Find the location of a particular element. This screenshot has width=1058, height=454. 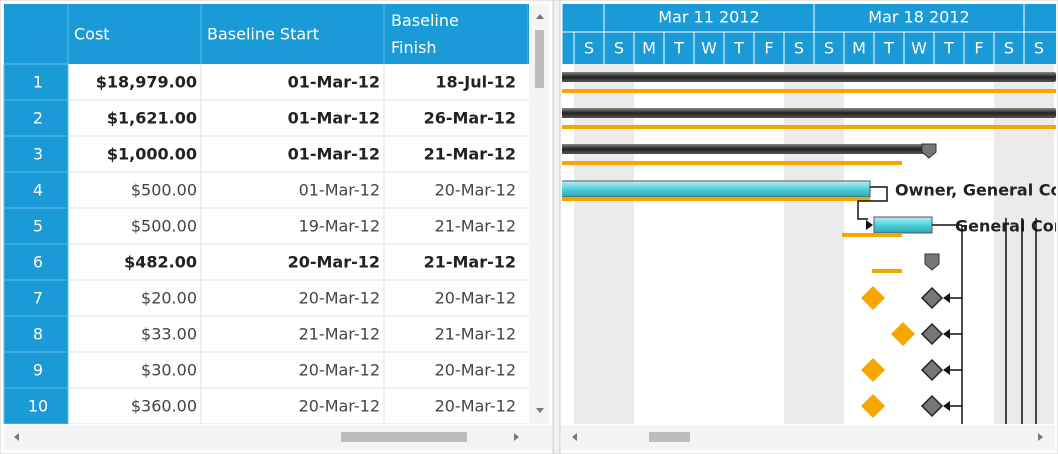

row-number: 9 is located at coordinates (38, 370).